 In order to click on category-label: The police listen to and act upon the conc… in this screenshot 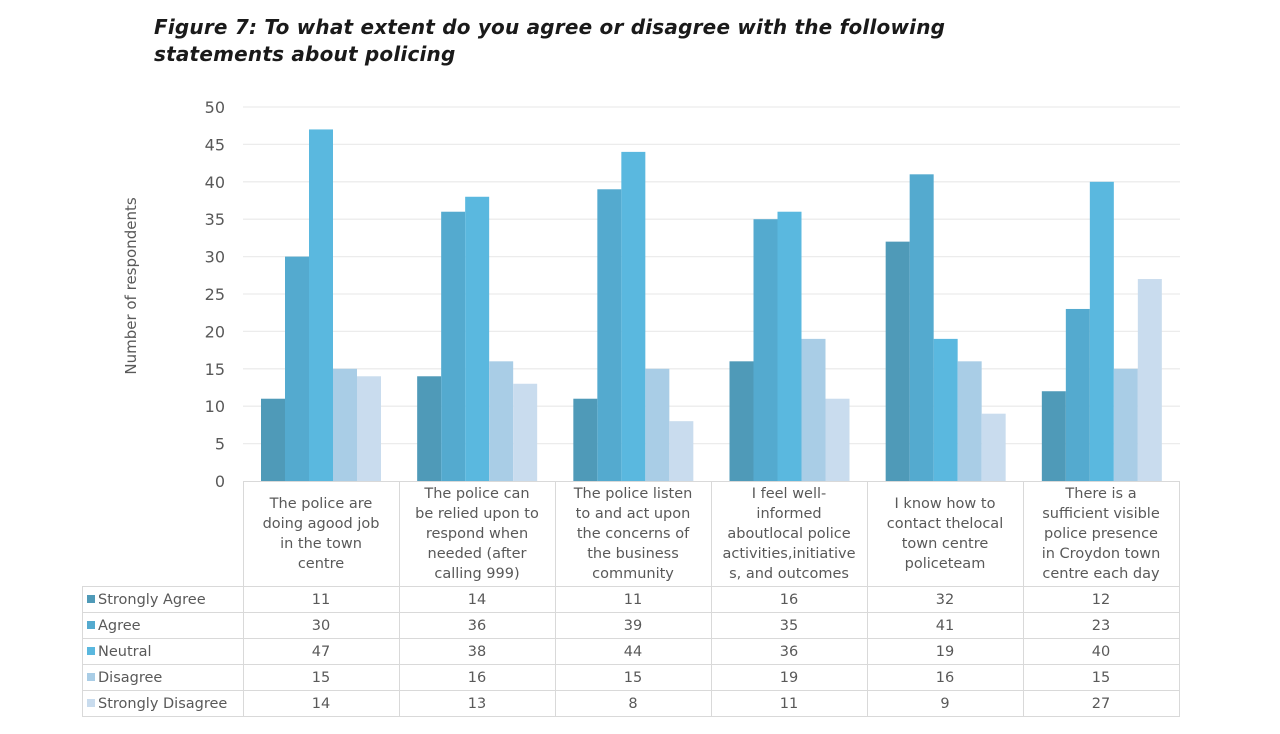, I will do `click(633, 534)`.